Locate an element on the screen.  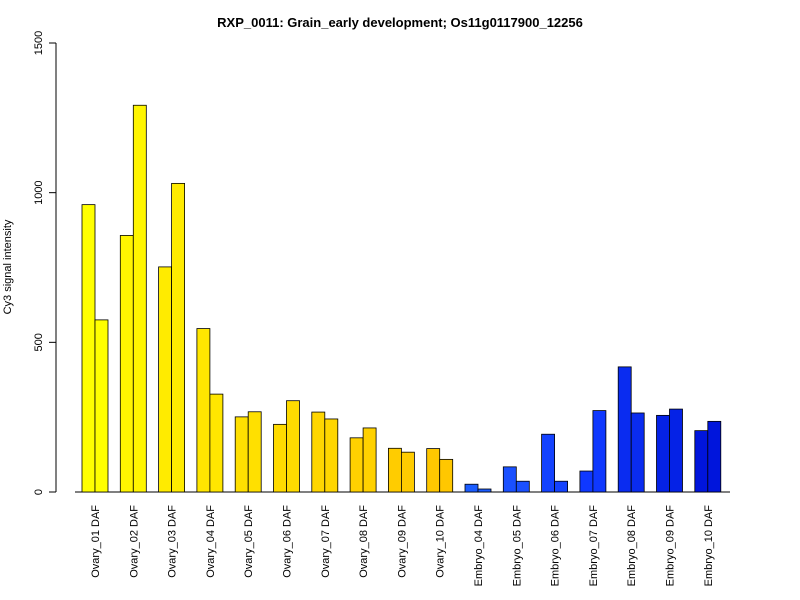
x-tick-label: Embryo_10 DAF is located at coordinates (709, 546).